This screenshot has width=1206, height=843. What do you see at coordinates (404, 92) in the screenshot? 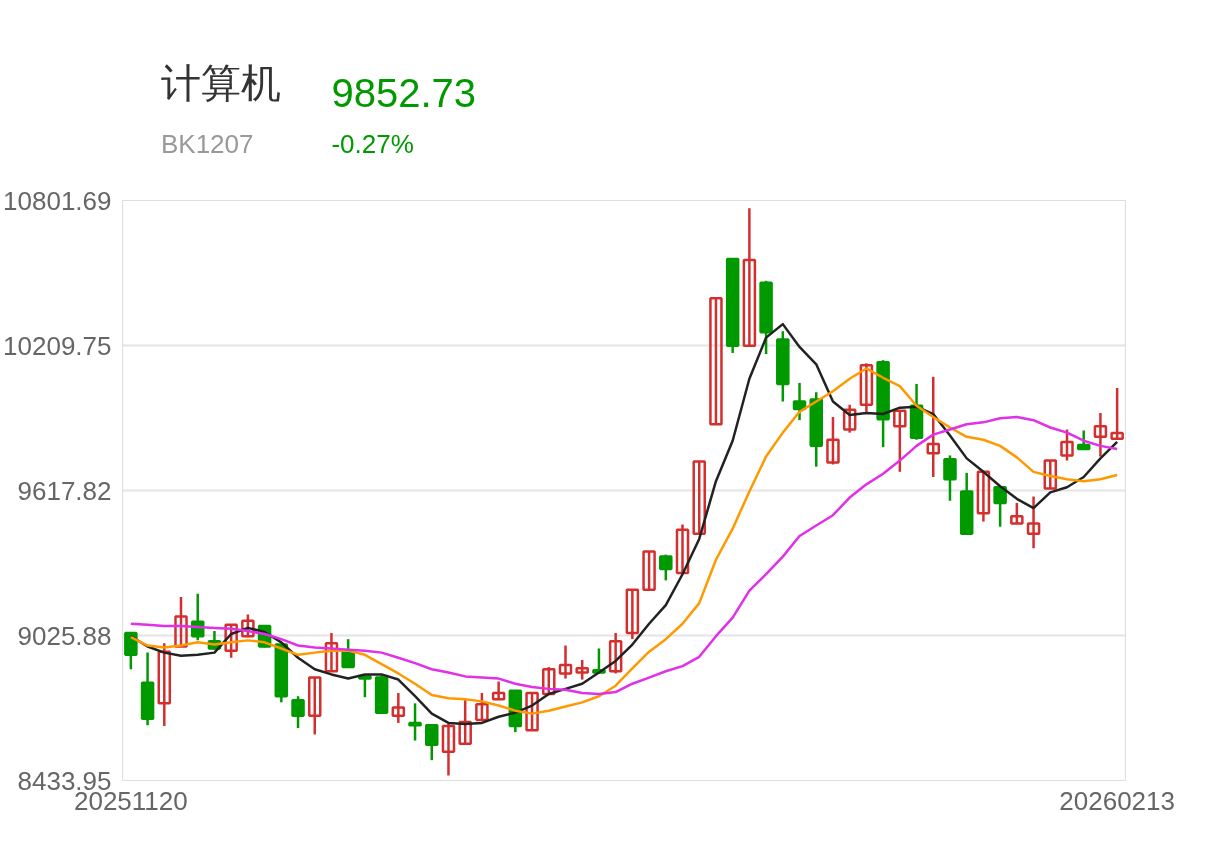
I see `text: 9852.73` at bounding box center [404, 92].